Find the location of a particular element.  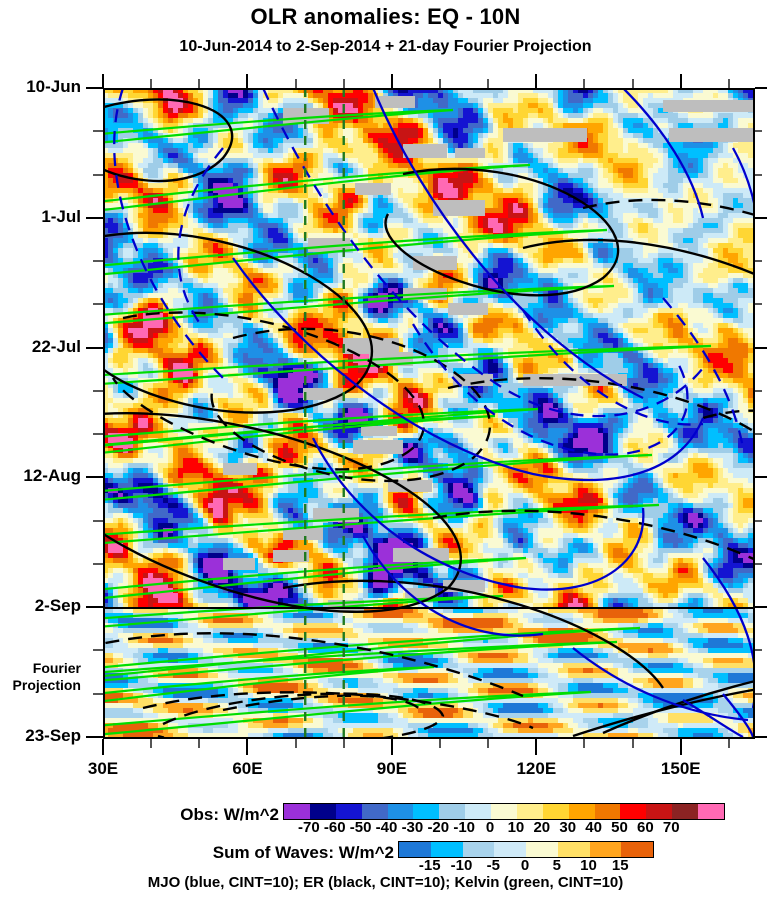

x-tick-label-150E: 150E is located at coordinates (680, 768).